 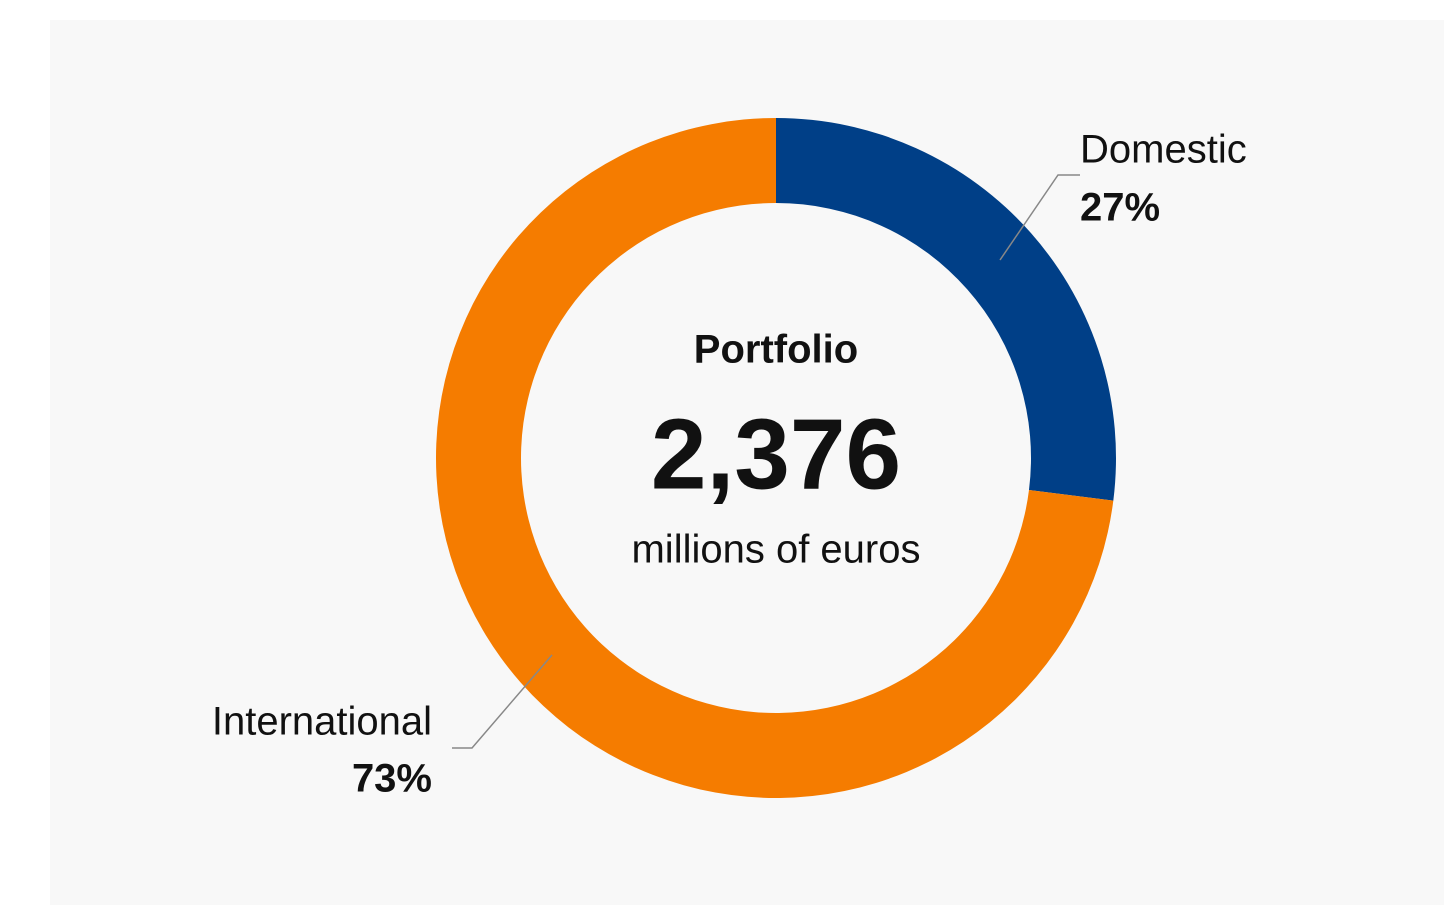 What do you see at coordinates (1120, 208) in the screenshot?
I see `slice-value-label: 27%` at bounding box center [1120, 208].